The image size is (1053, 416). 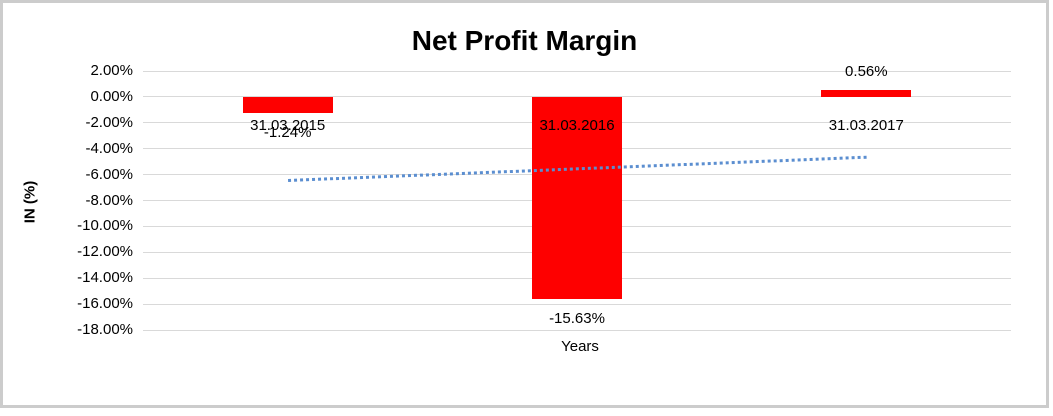 I want to click on y-axis-tick-label: 2.00%, so click(x=111, y=70).